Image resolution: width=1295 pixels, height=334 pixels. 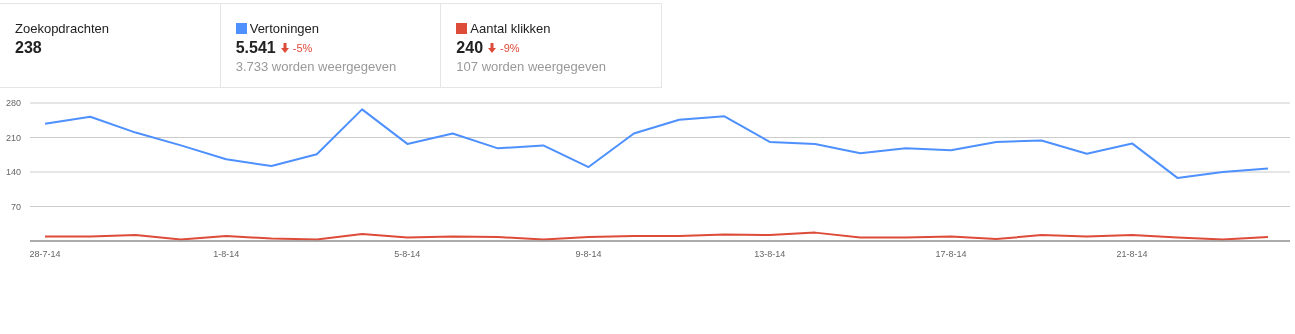 What do you see at coordinates (15, 206) in the screenshot?
I see `y-tick-label: 70` at bounding box center [15, 206].